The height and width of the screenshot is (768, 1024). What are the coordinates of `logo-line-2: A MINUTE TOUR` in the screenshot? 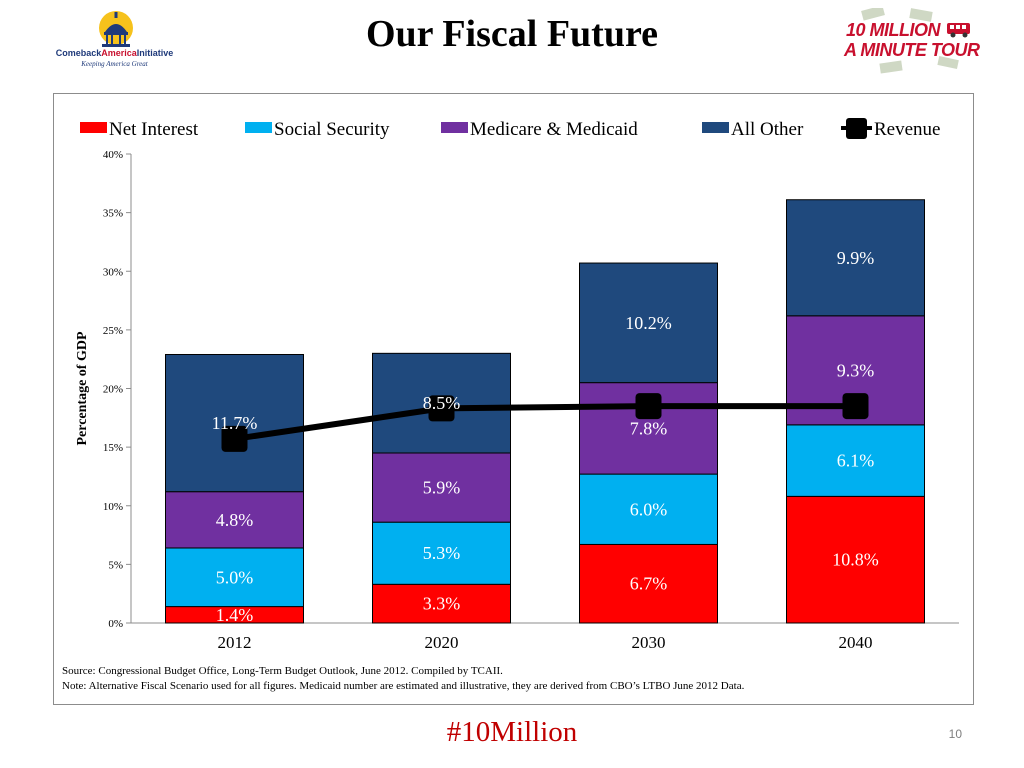 It's located at (912, 50).